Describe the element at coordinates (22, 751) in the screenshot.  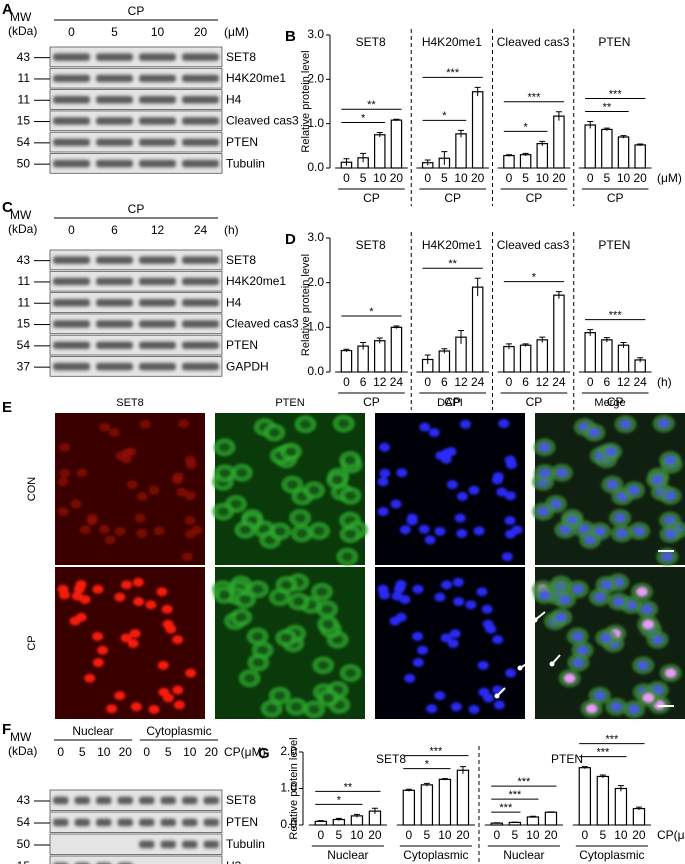
I see `mw-header: (kDa)` at that location.